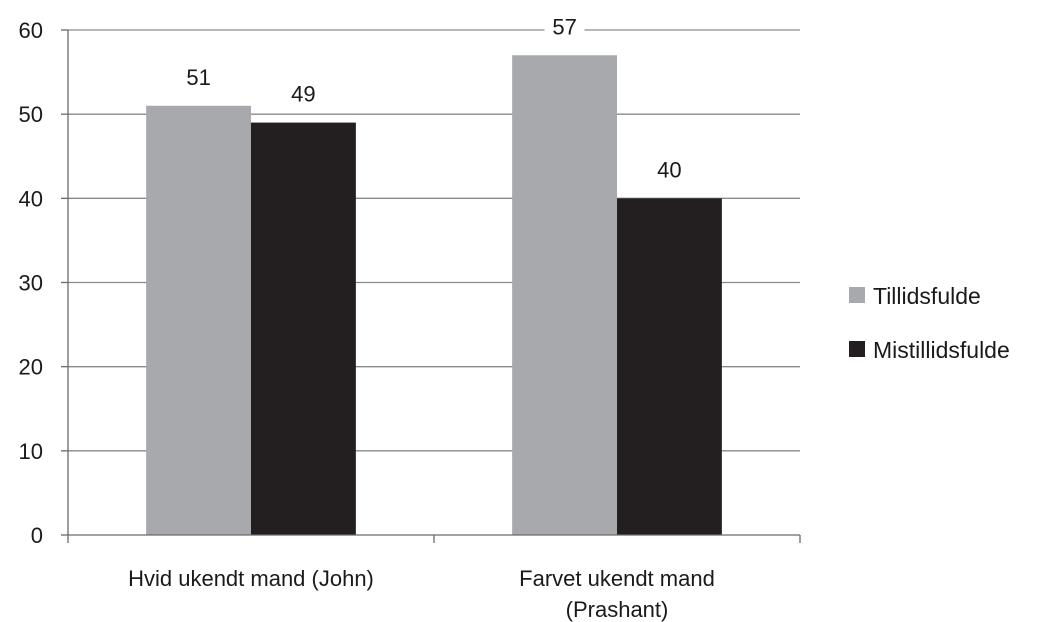  What do you see at coordinates (31, 283) in the screenshot?
I see `y-tick-label: 30` at bounding box center [31, 283].